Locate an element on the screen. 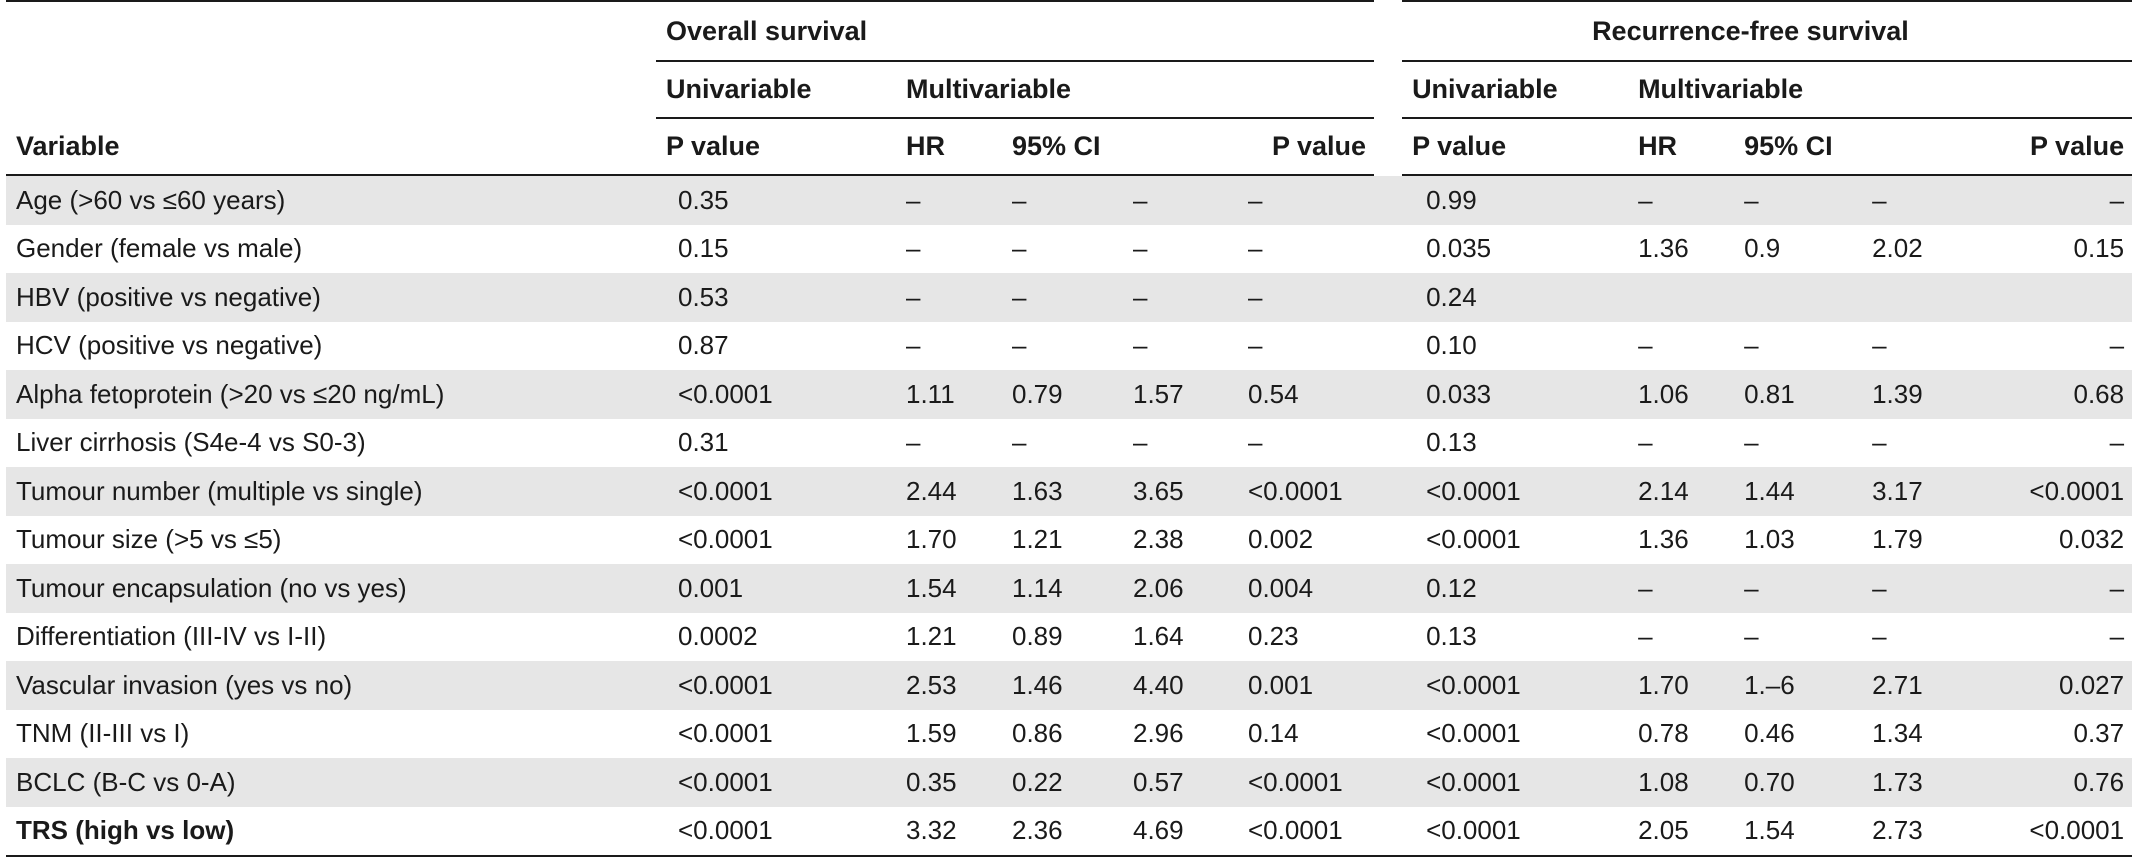 This screenshot has height=864, width=2138. cell-os-multivariable-p: 0.001 is located at coordinates (1307, 685).